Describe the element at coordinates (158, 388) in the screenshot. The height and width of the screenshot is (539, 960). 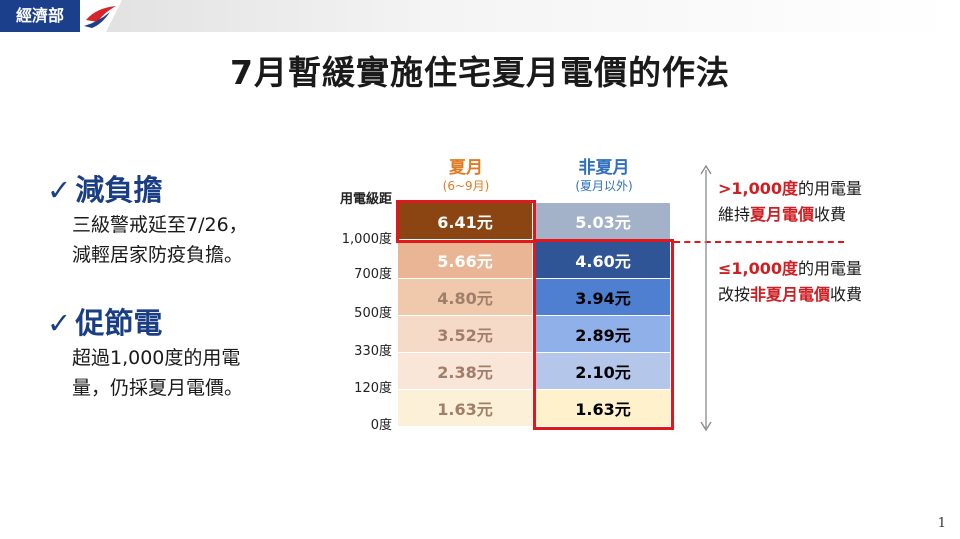
I see `point-line: 量，仍採夏月電價。` at that location.